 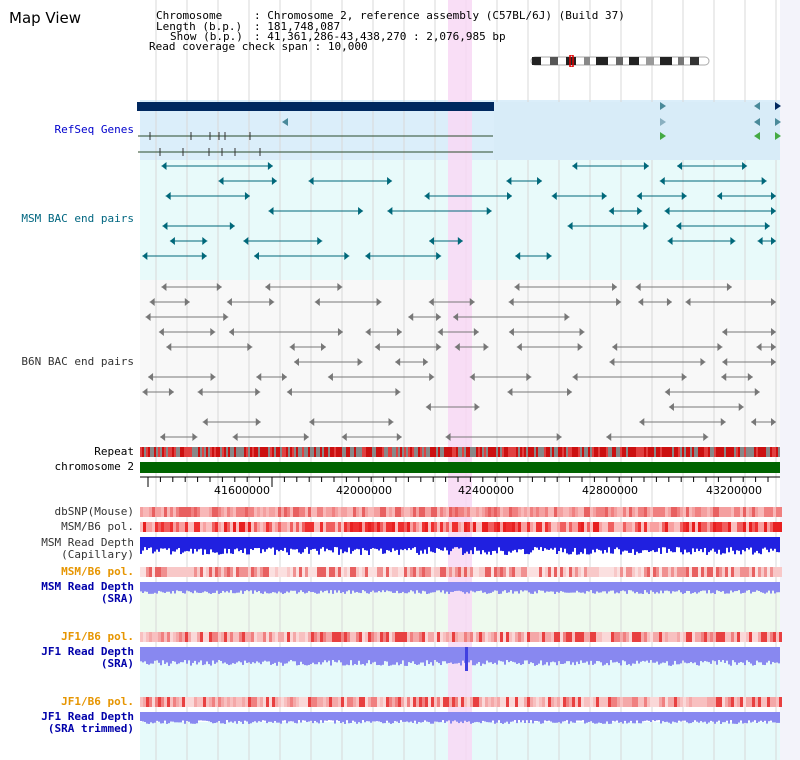 What do you see at coordinates (620, 60) in the screenshot?
I see `chromosome-ideogram` at bounding box center [620, 60].